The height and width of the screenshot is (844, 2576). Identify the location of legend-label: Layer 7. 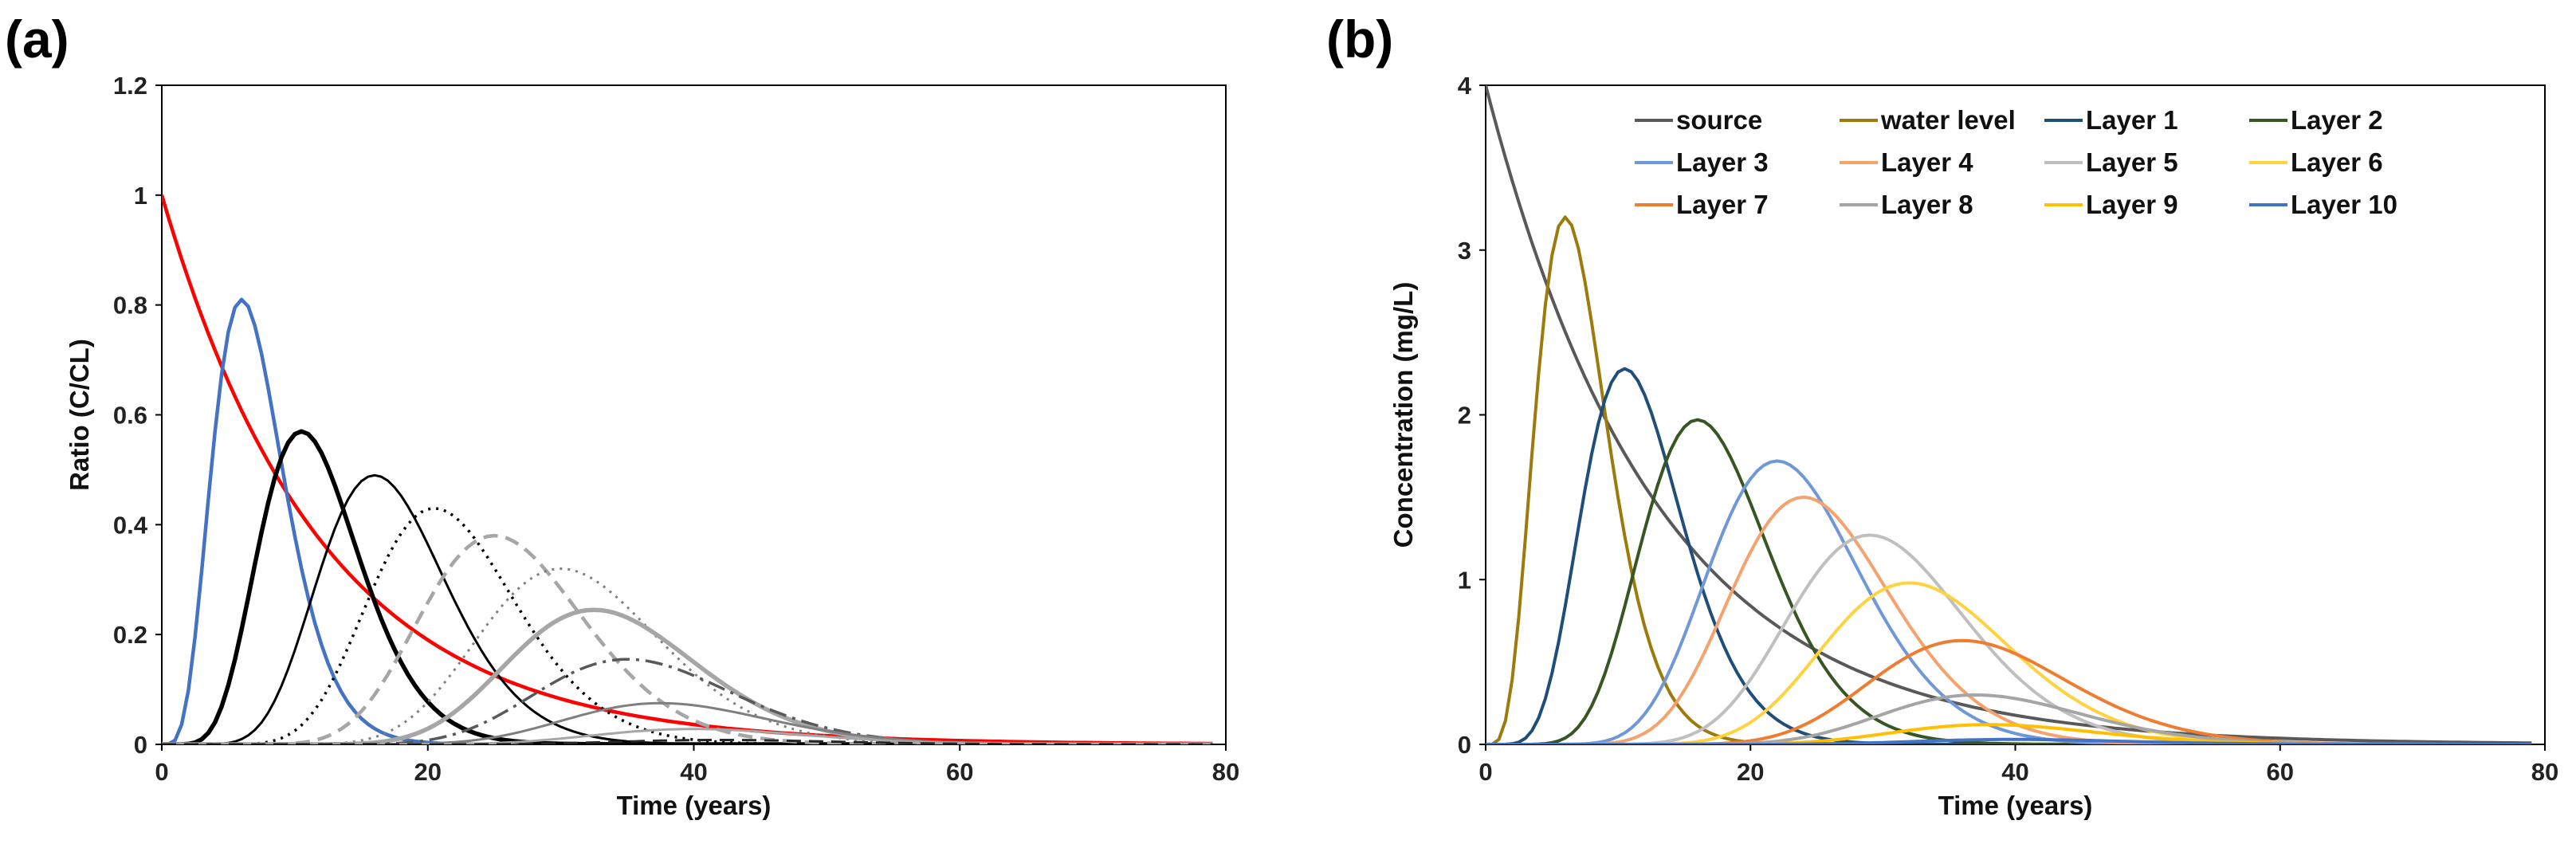
(1722, 205).